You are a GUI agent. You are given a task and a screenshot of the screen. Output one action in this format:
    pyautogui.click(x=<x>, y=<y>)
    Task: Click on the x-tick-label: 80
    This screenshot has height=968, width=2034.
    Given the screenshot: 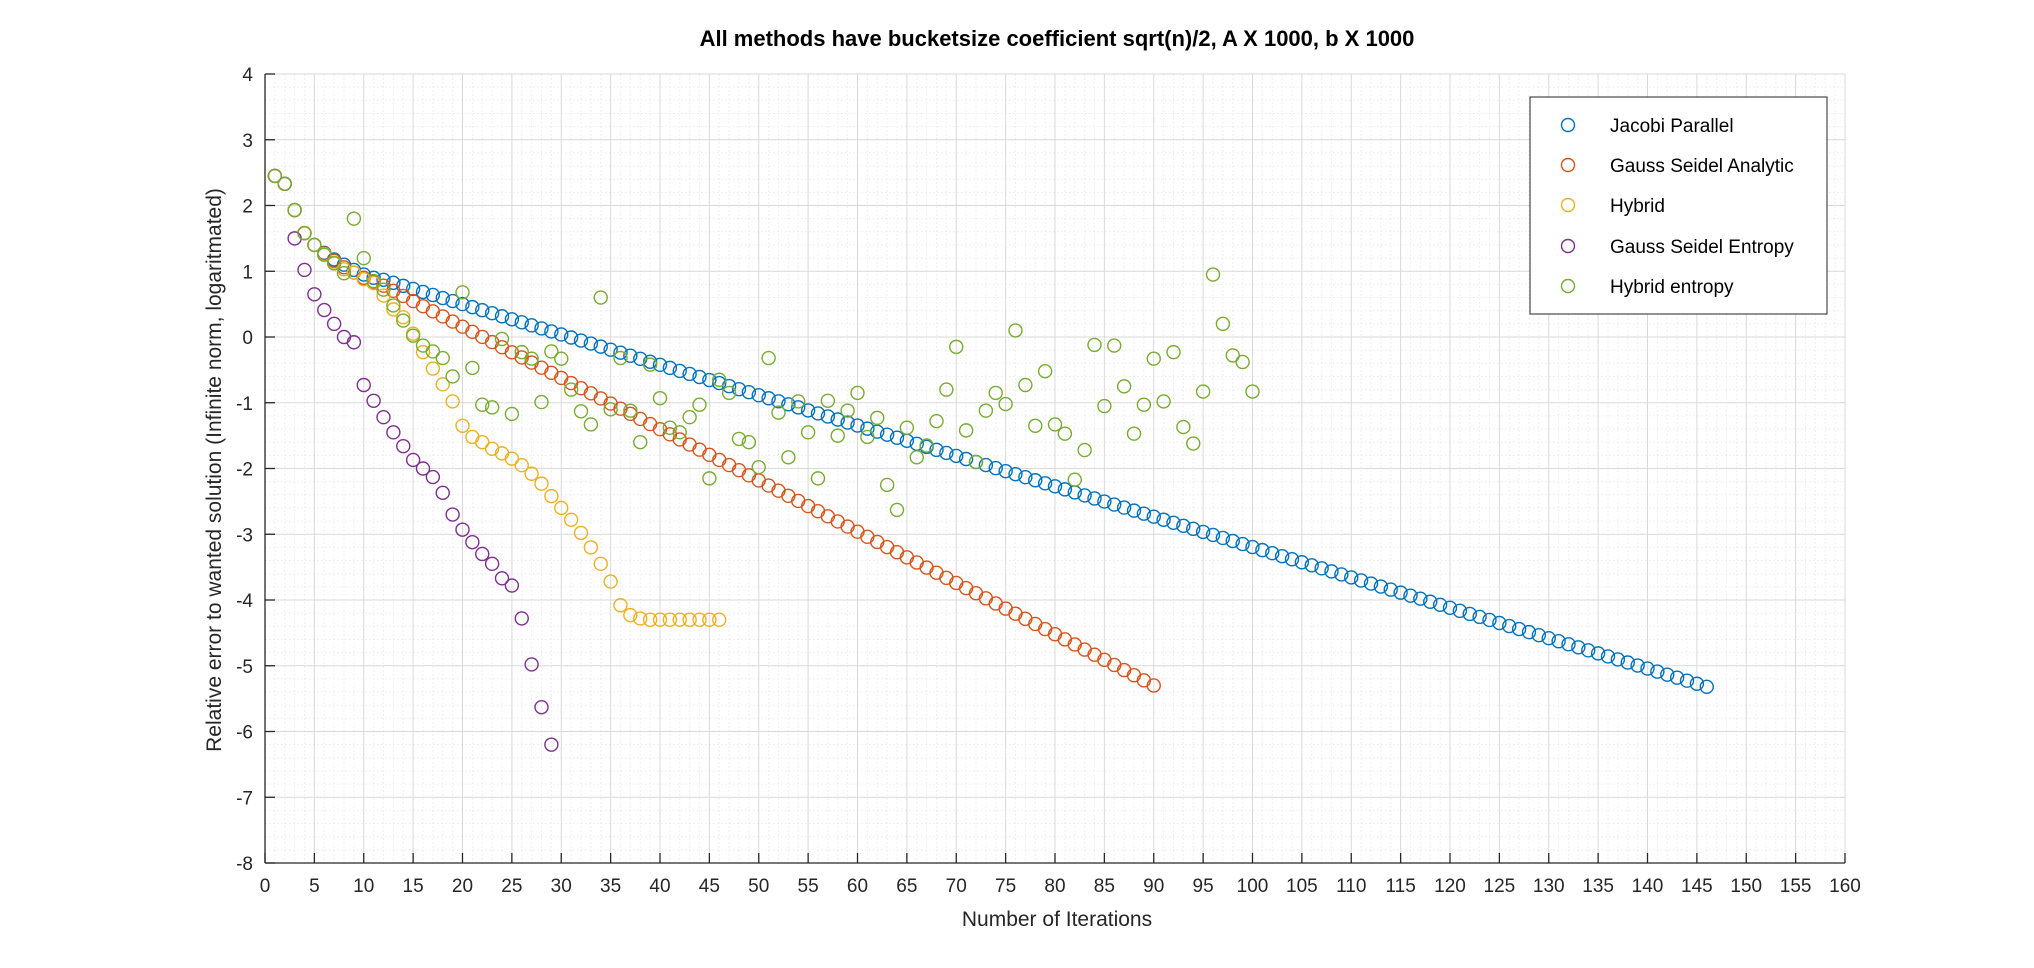 What is the action you would take?
    pyautogui.click(x=1054, y=886)
    